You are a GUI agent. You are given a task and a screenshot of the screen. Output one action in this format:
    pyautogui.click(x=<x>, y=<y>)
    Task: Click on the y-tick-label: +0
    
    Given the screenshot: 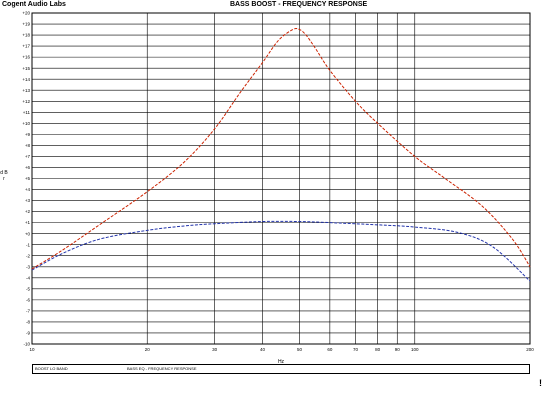 What is the action you would take?
    pyautogui.click(x=28, y=233)
    